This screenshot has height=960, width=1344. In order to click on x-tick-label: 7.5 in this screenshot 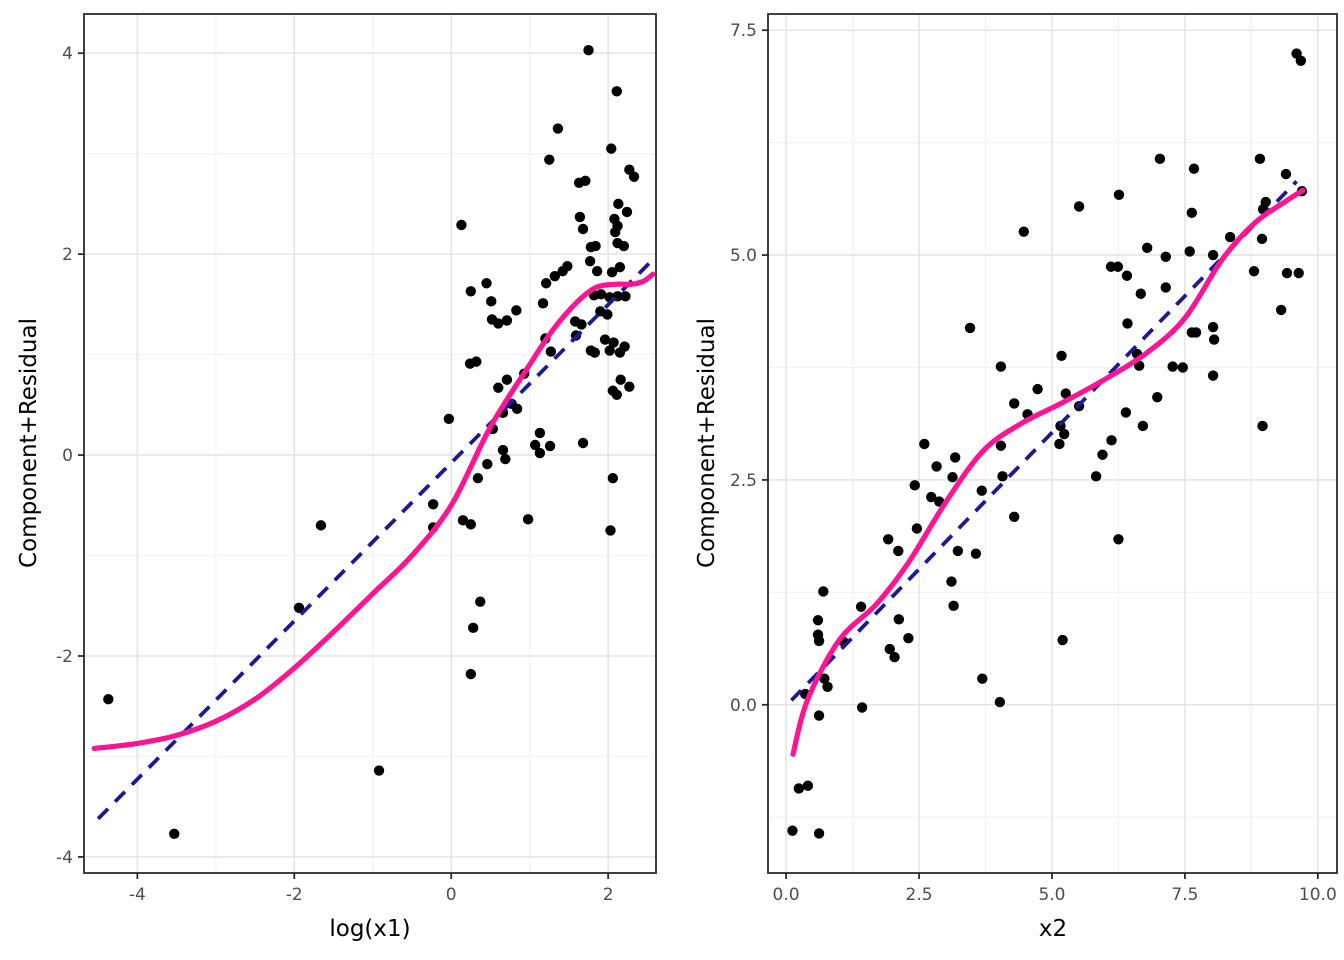, I will do `click(1184, 895)`.